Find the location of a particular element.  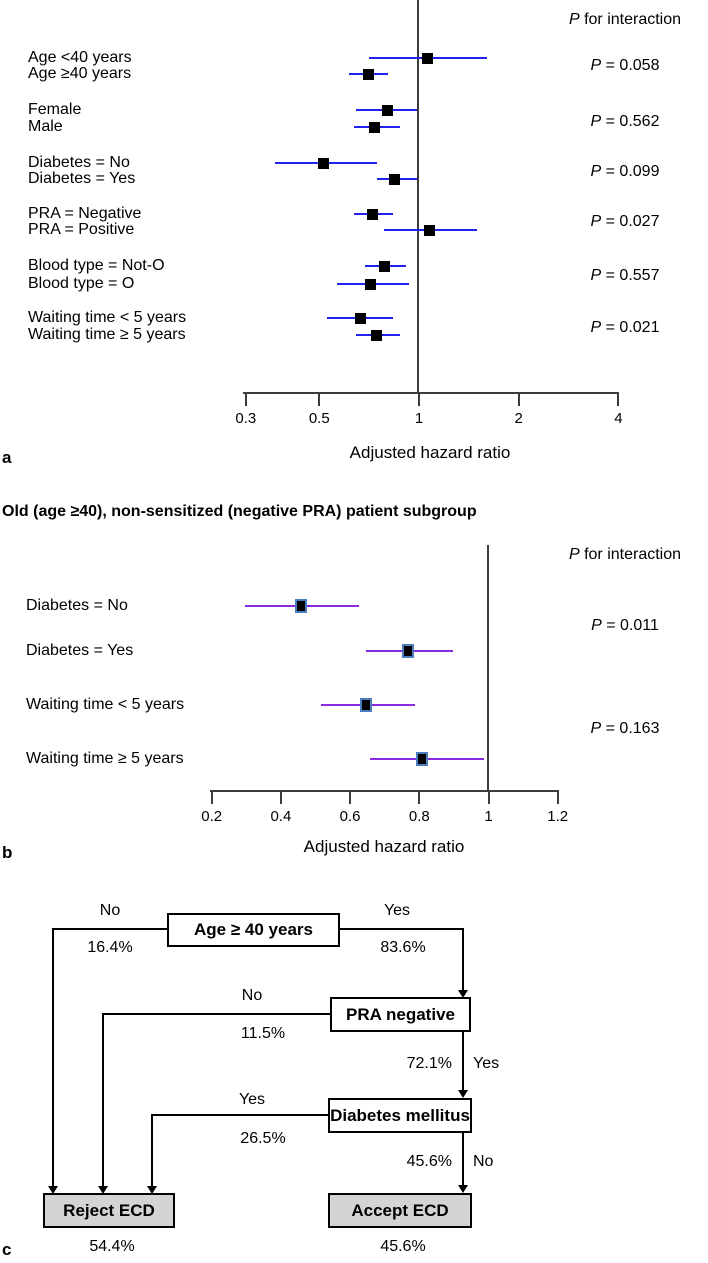

x-axis-tick-label: 2 is located at coordinates (518, 418).